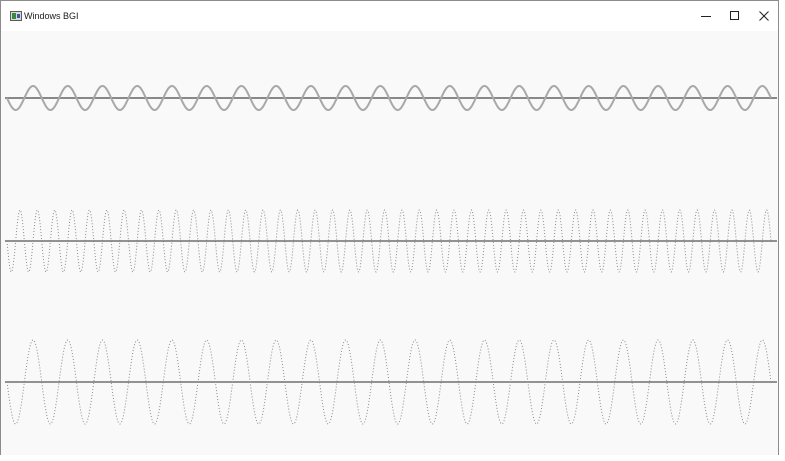  I want to click on maximize-icon, so click(734, 15).